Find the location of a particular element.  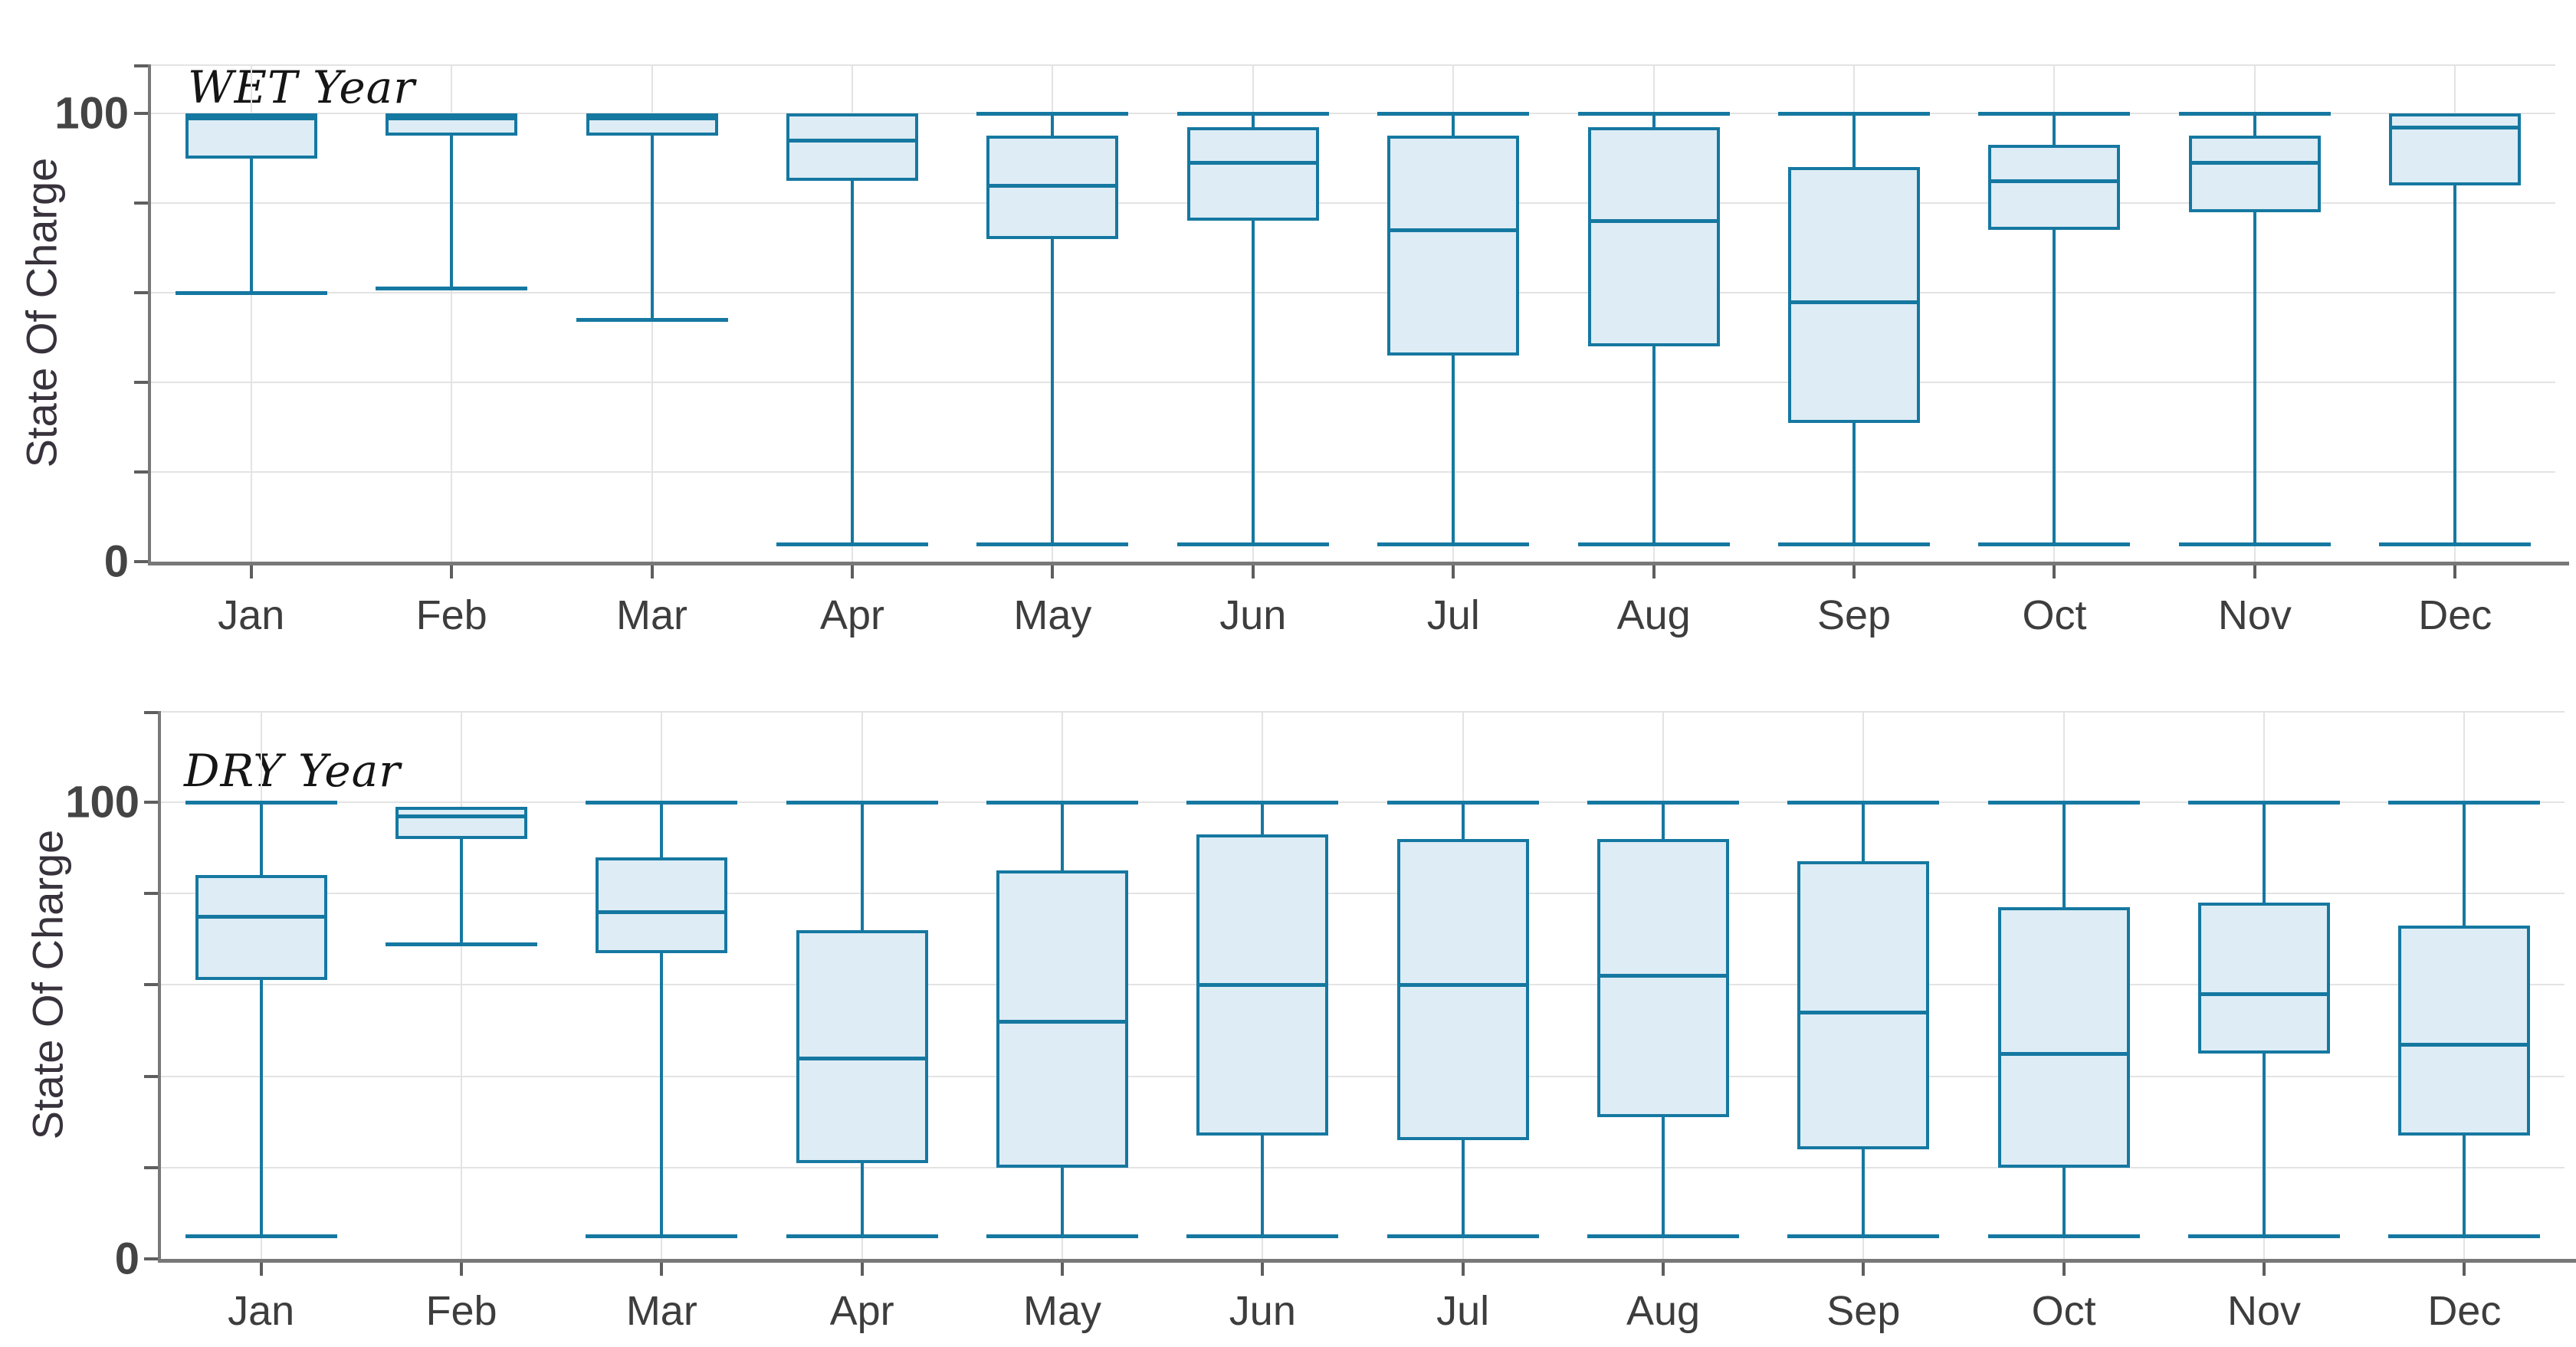

x-tick-label: Feb is located at coordinates (451, 615).